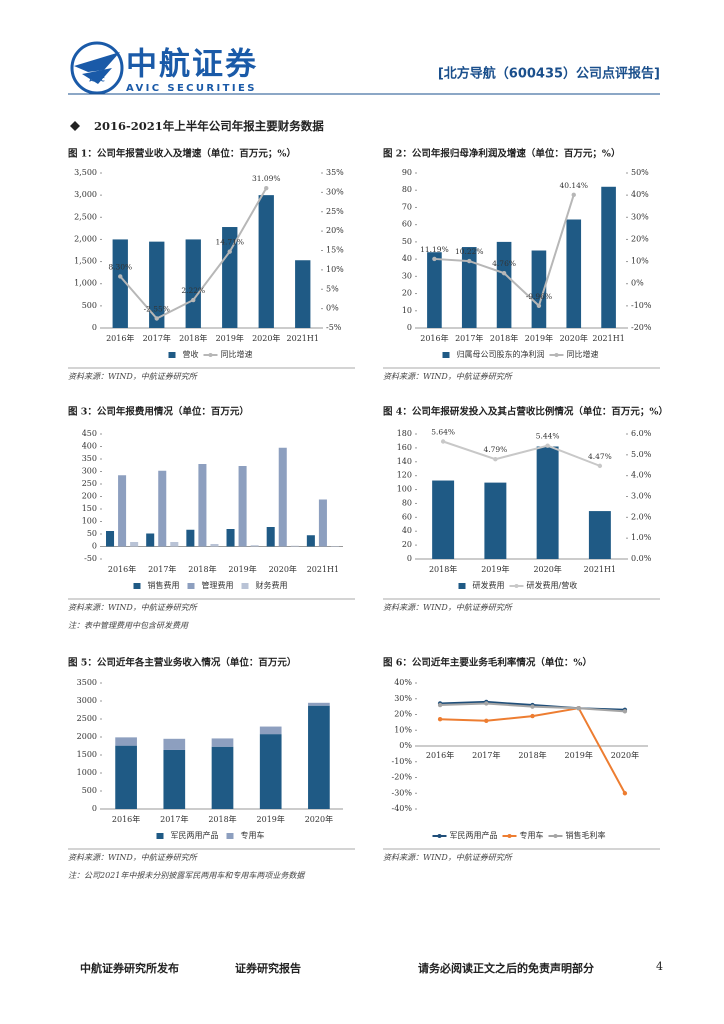  What do you see at coordinates (85, 238) in the screenshot?
I see `y-tick-label: 2,000` at bounding box center [85, 238].